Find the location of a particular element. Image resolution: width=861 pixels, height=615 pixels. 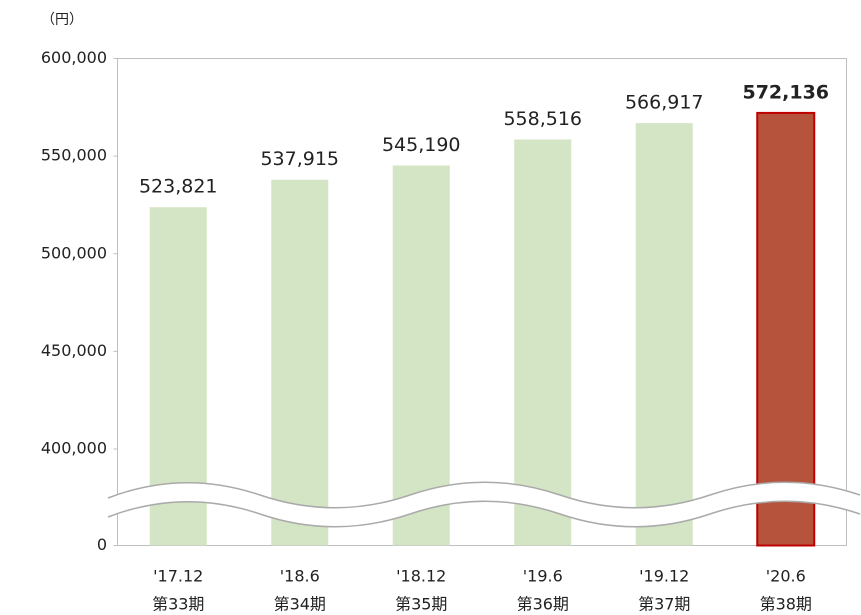

unit-label: （円） is located at coordinates (62, 20).